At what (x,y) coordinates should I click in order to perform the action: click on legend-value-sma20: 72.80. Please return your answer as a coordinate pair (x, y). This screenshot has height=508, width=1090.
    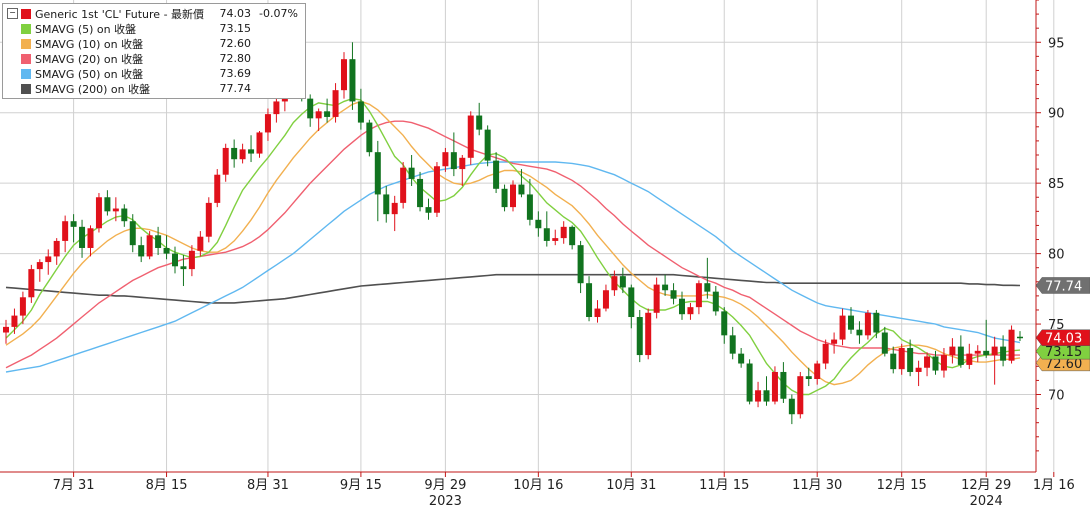
    Looking at the image, I should click on (235, 58).